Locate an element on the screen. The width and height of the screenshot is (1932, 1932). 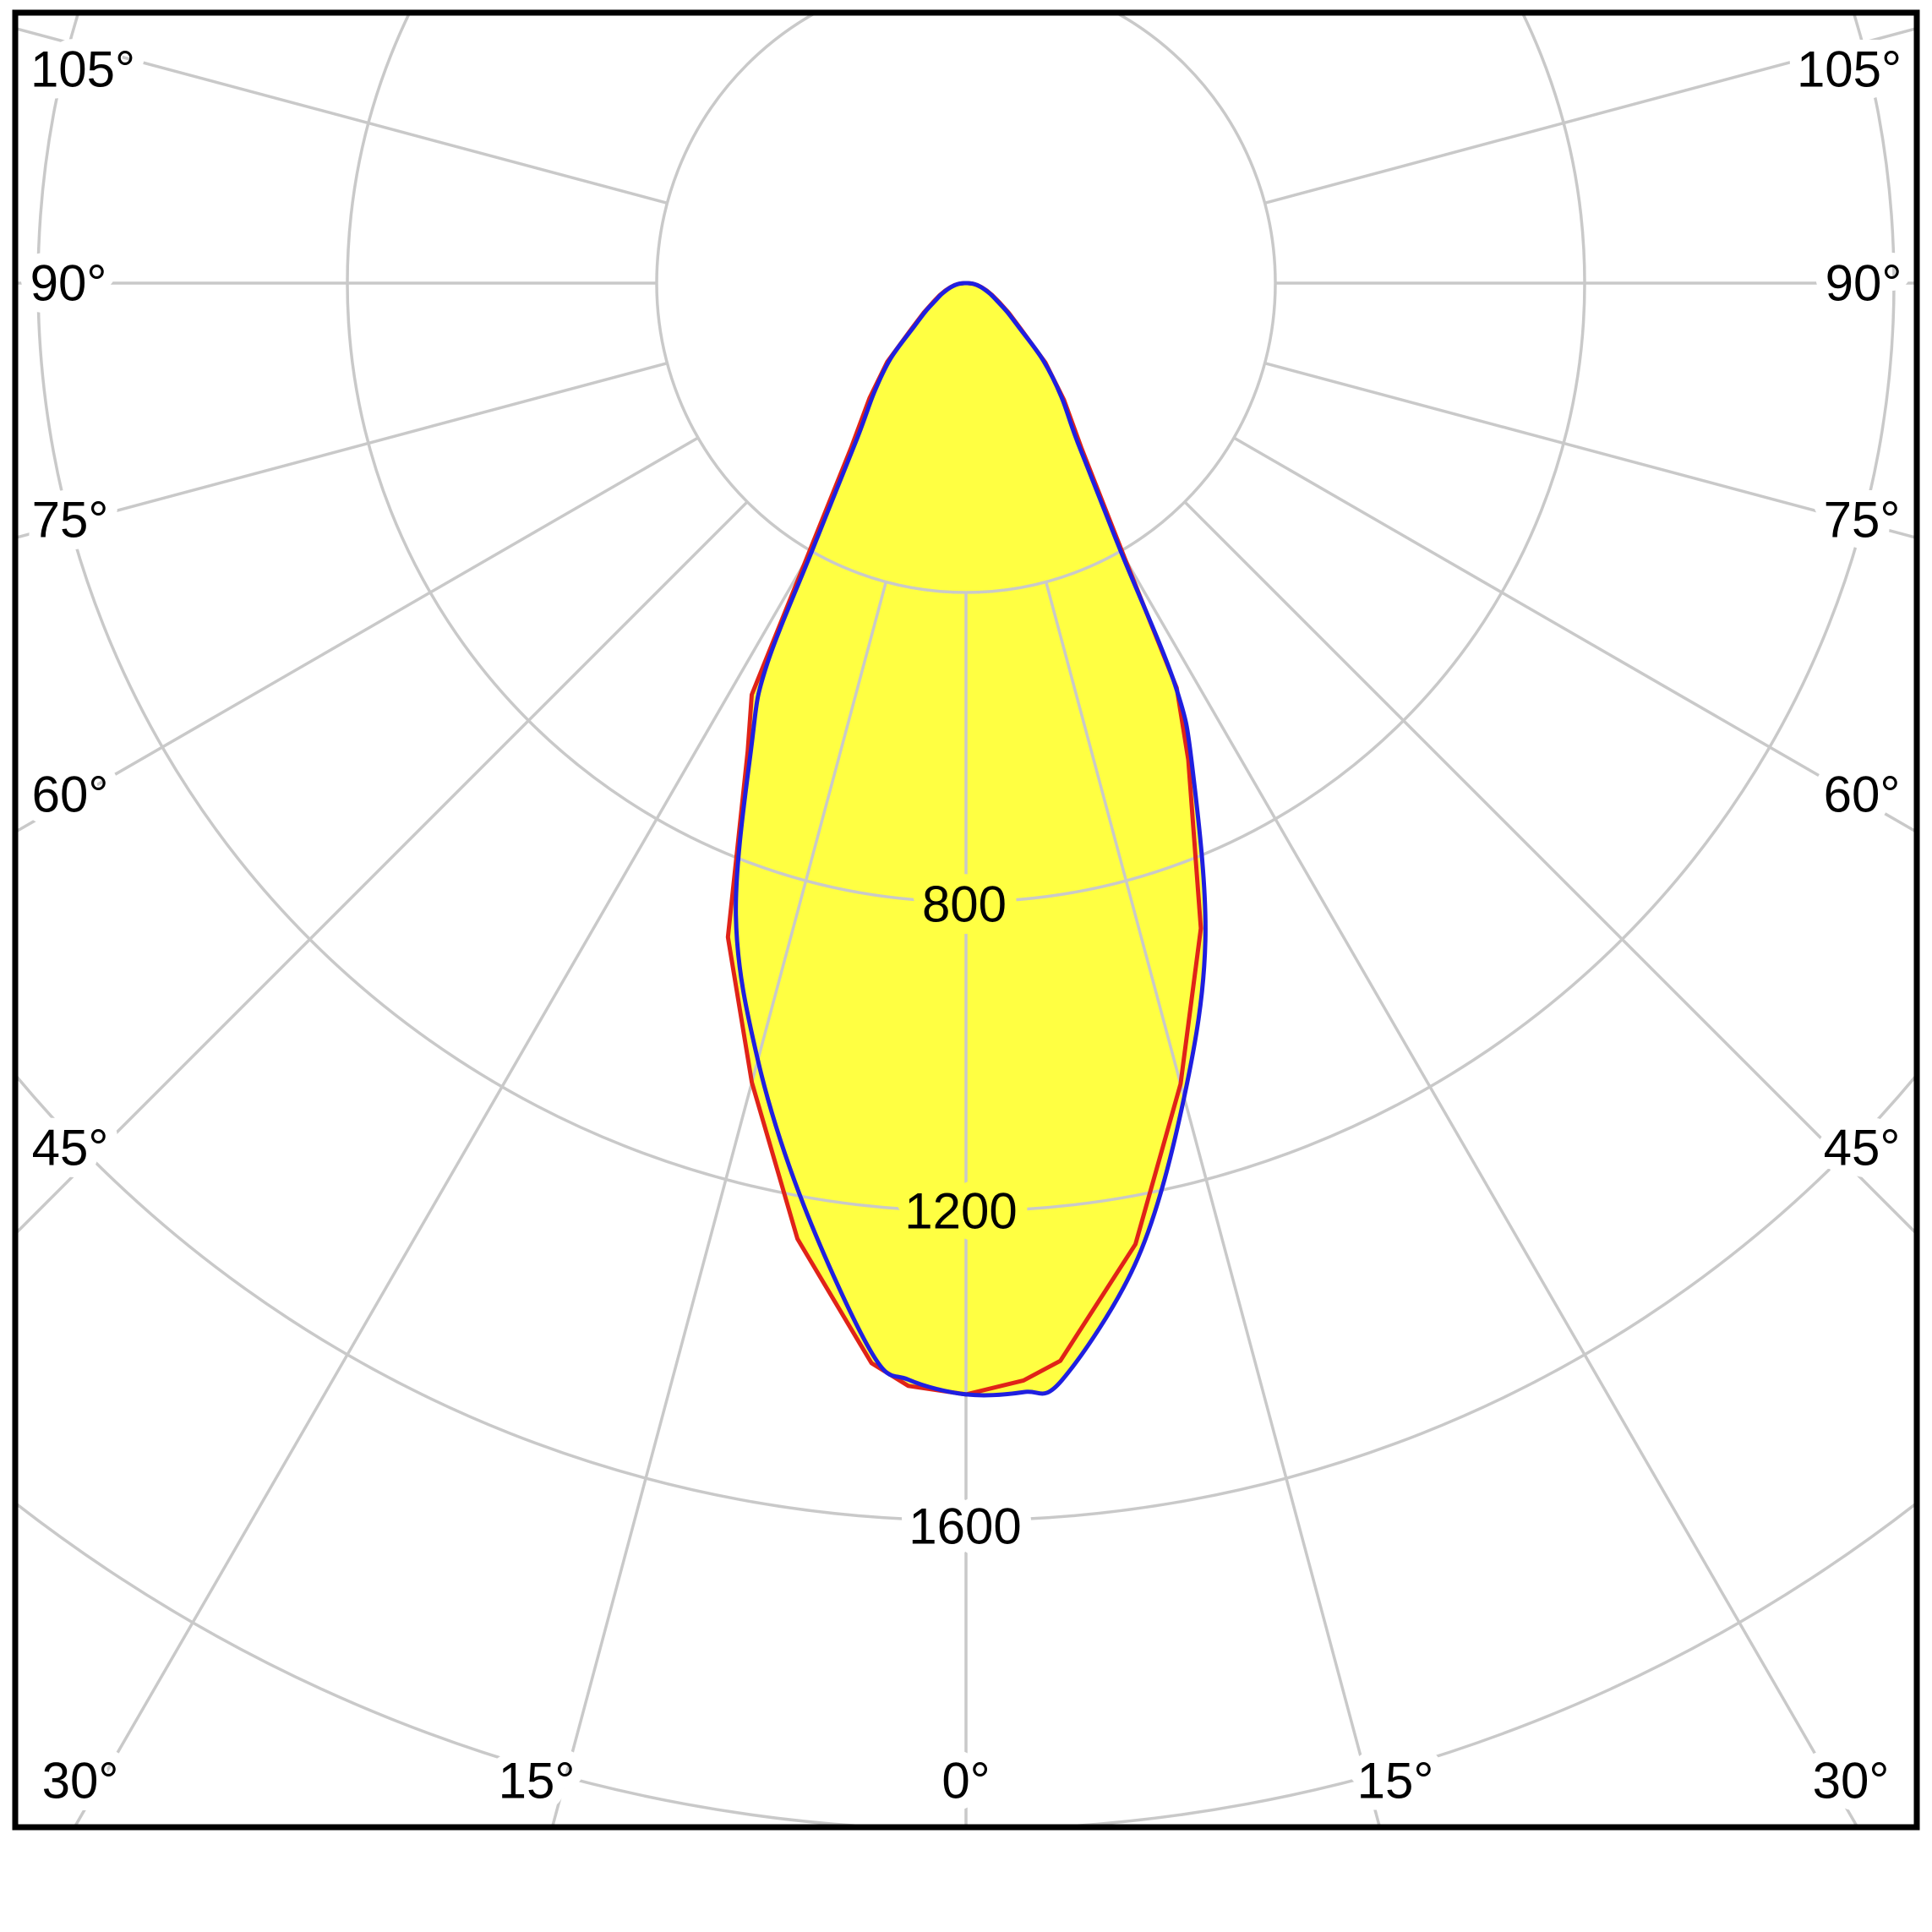
radial-tick-label-1600: 1600 is located at coordinates (965, 1526).